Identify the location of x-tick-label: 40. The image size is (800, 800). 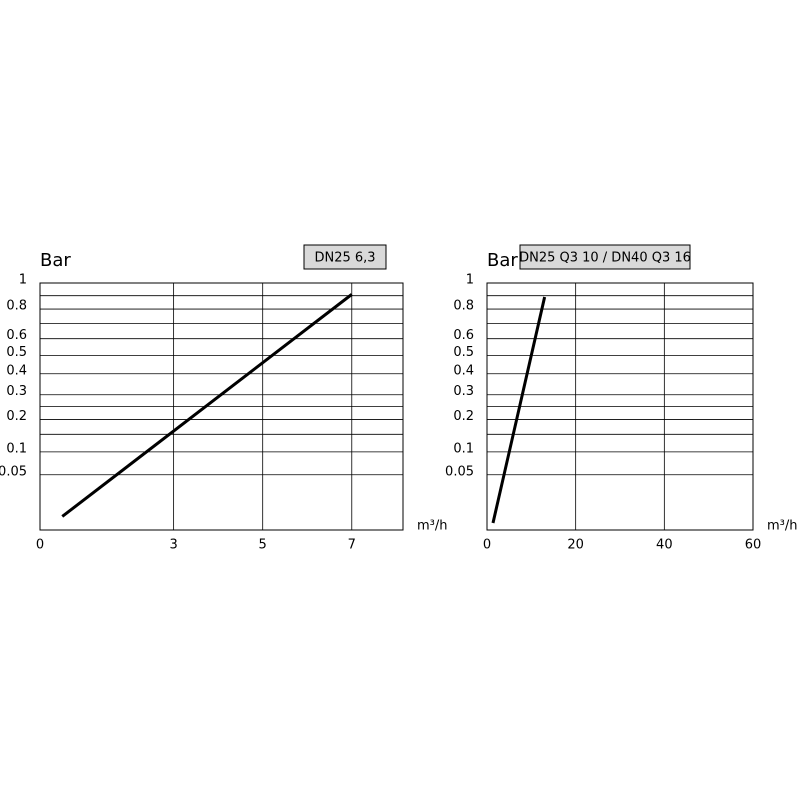
(664, 545).